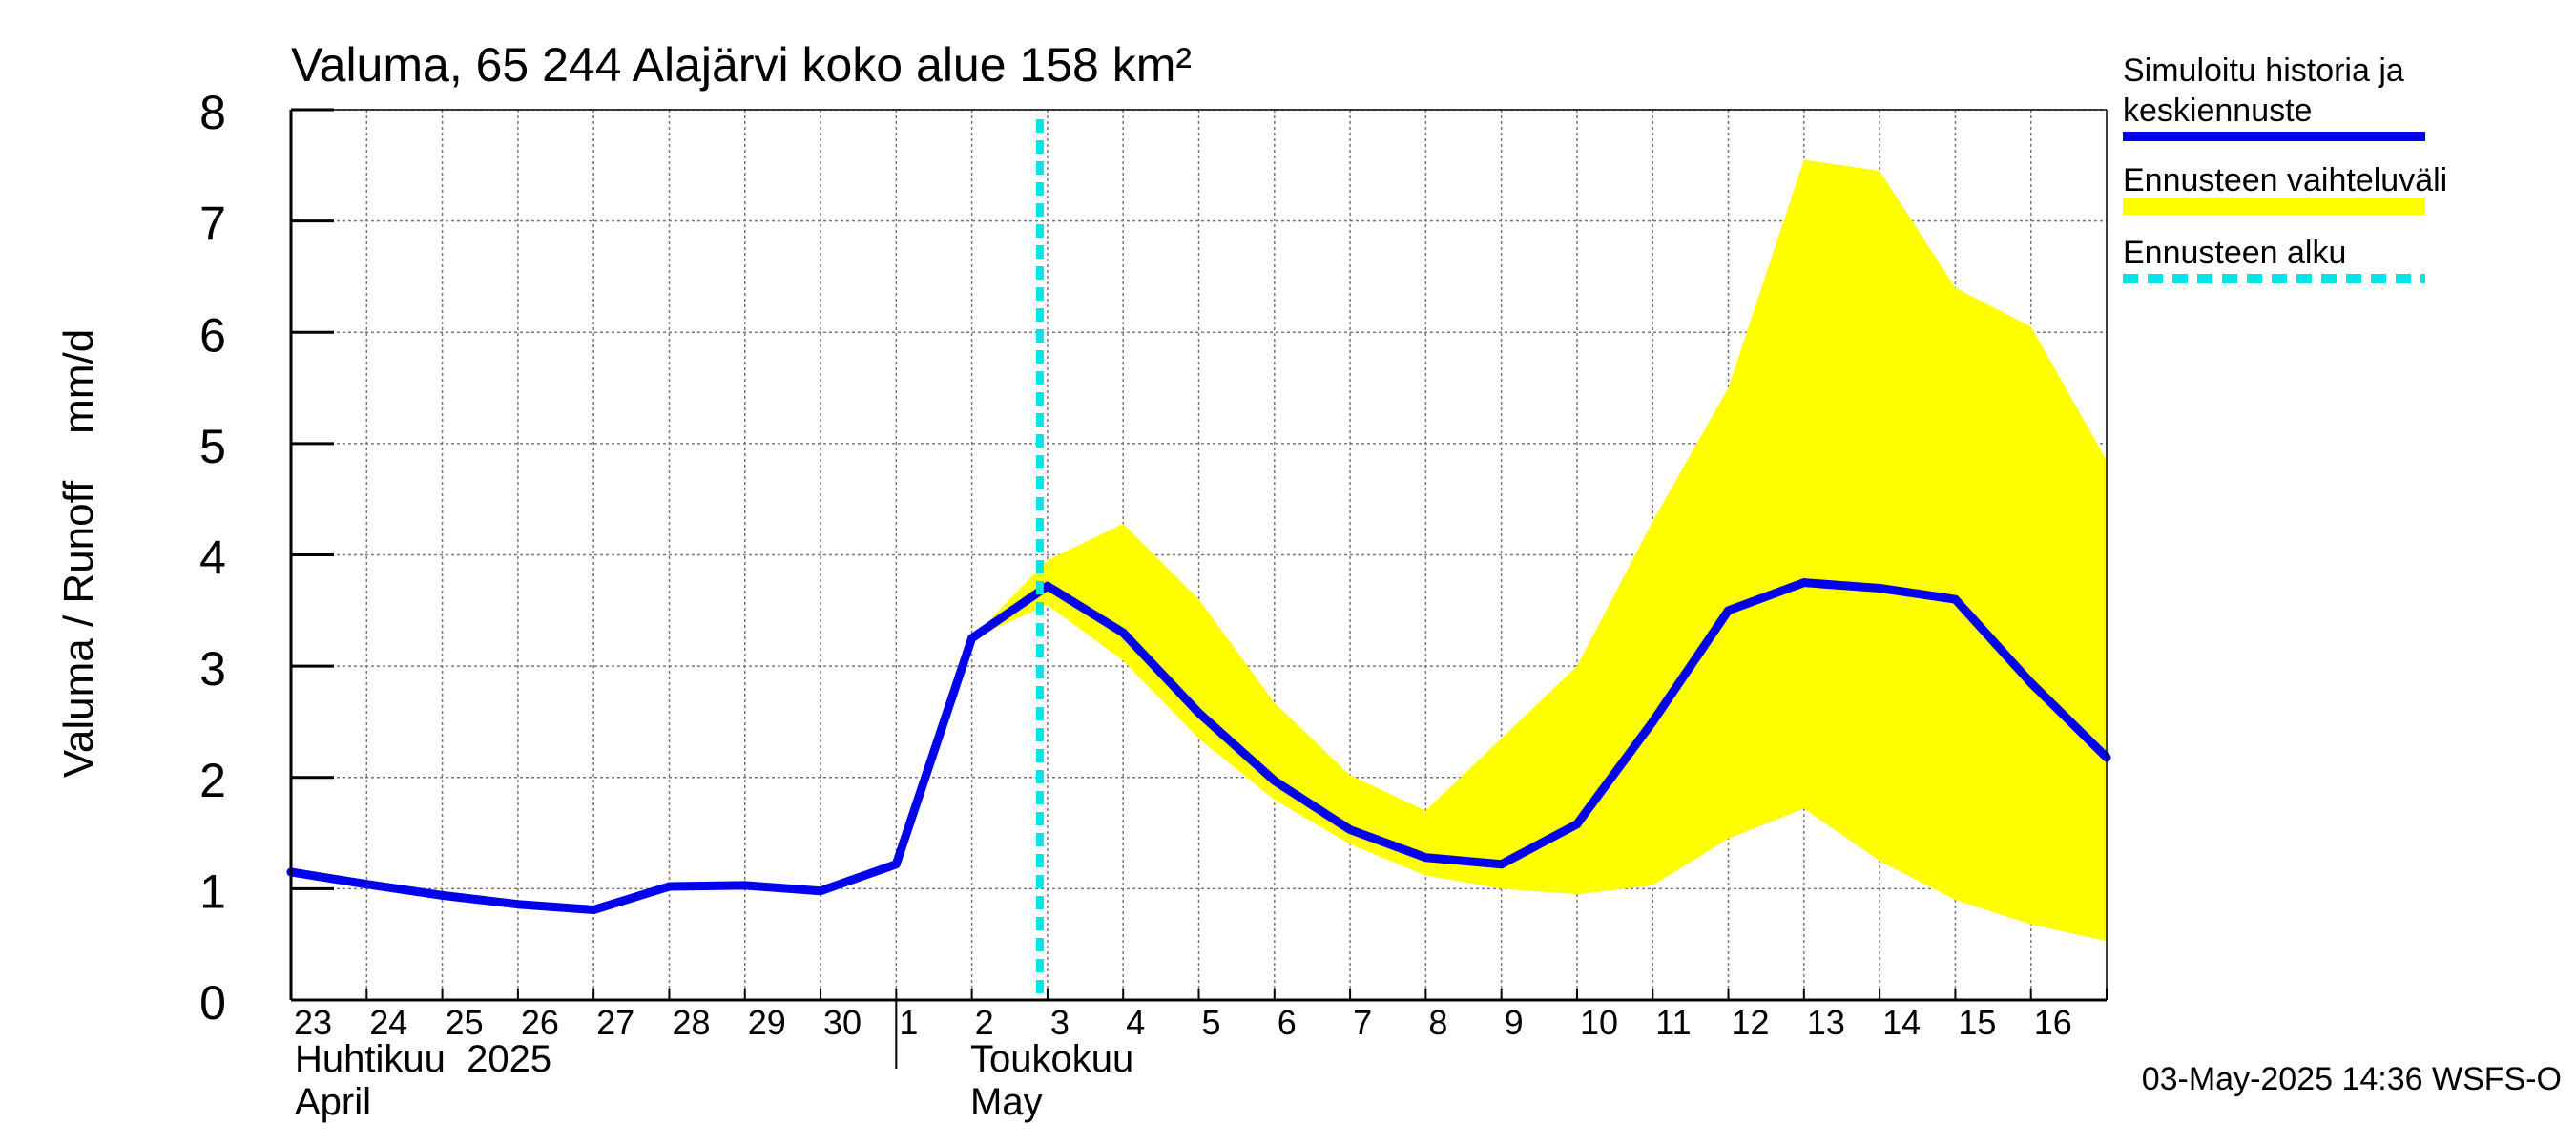  Describe the element at coordinates (691, 1022) in the screenshot. I see `x-tick-label-28: 28` at that location.